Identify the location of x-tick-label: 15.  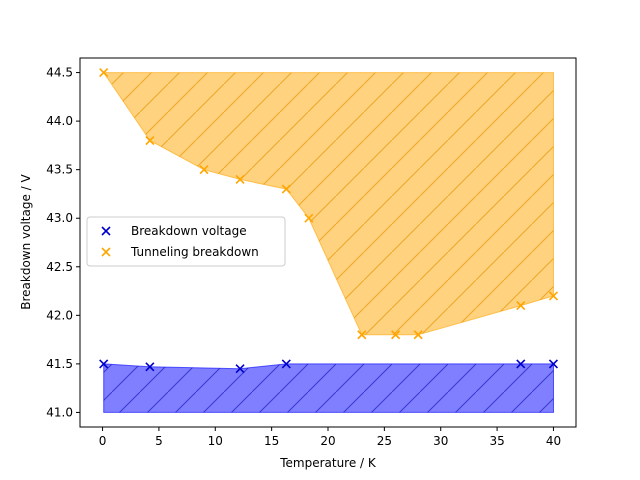
(271, 441).